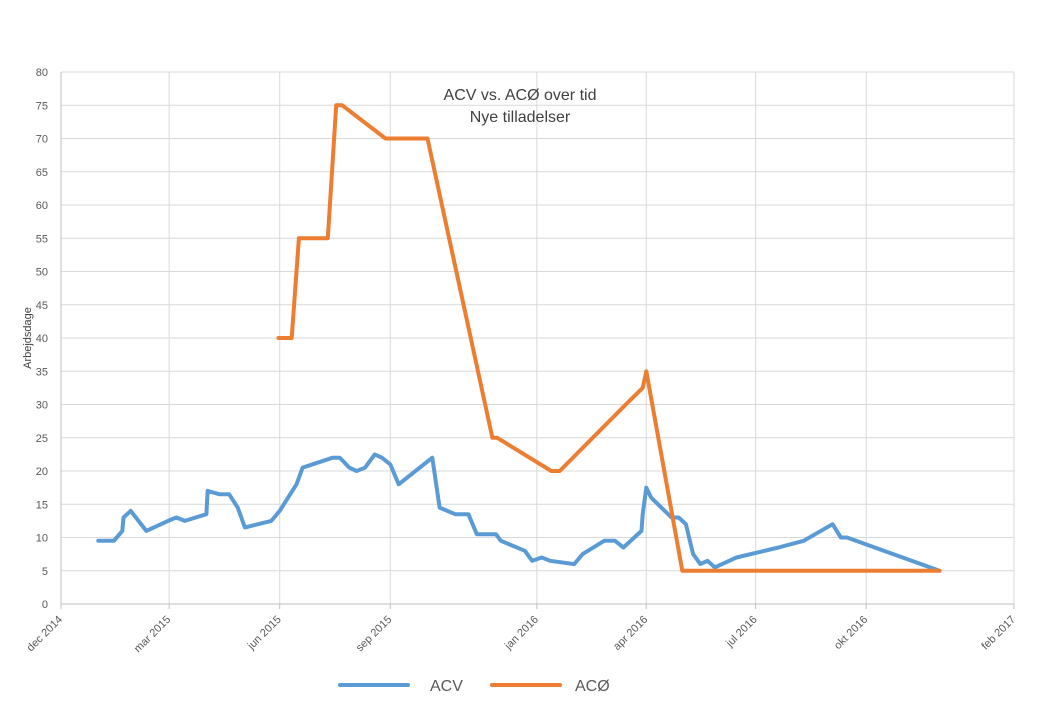 The width and height of the screenshot is (1040, 720). Describe the element at coordinates (630, 633) in the screenshot. I see `x-tick-label: apr 2016` at that location.